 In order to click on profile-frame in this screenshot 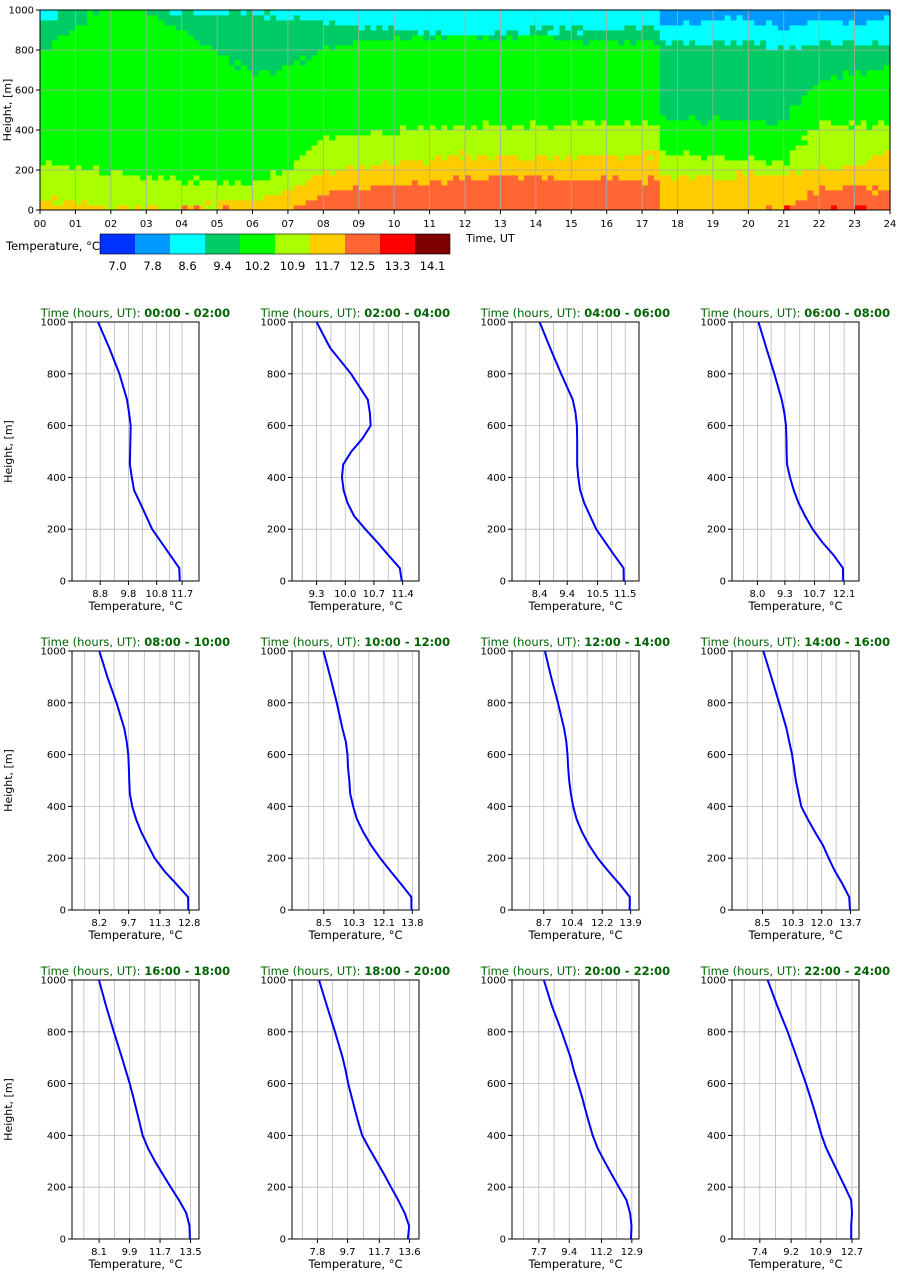, I will do `click(795, 1109)`.